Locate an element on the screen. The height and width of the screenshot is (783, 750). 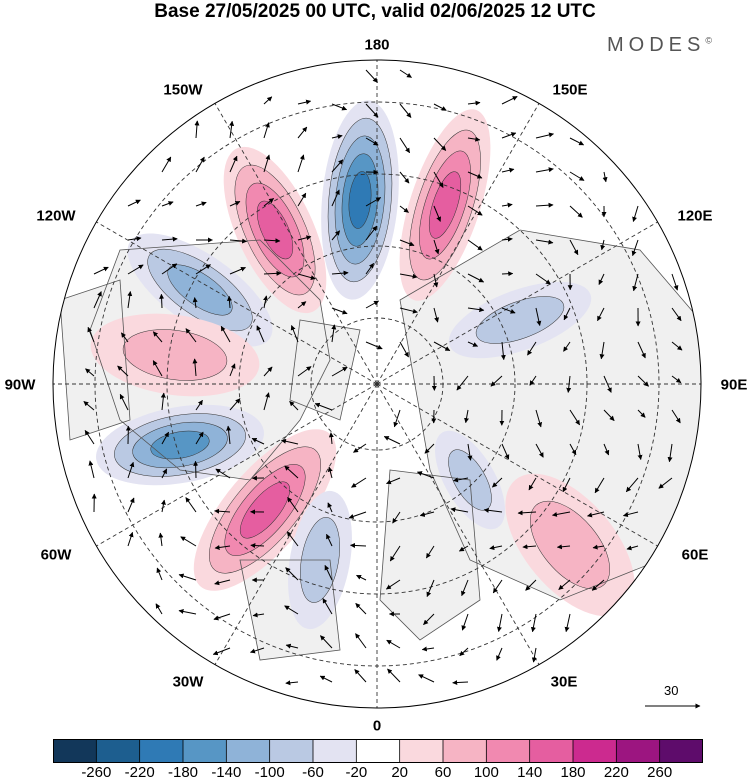
land-mass is located at coordinates (95, 360).